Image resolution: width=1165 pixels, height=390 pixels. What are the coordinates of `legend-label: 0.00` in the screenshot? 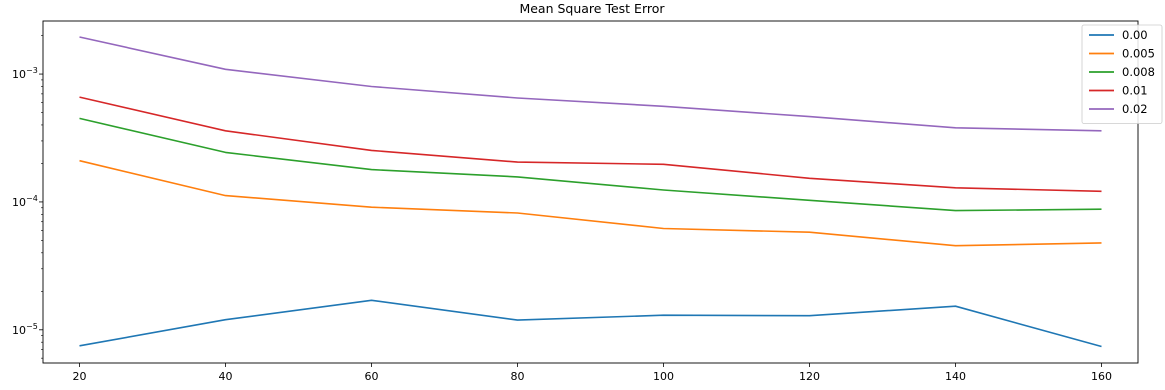 It's located at (1135, 35).